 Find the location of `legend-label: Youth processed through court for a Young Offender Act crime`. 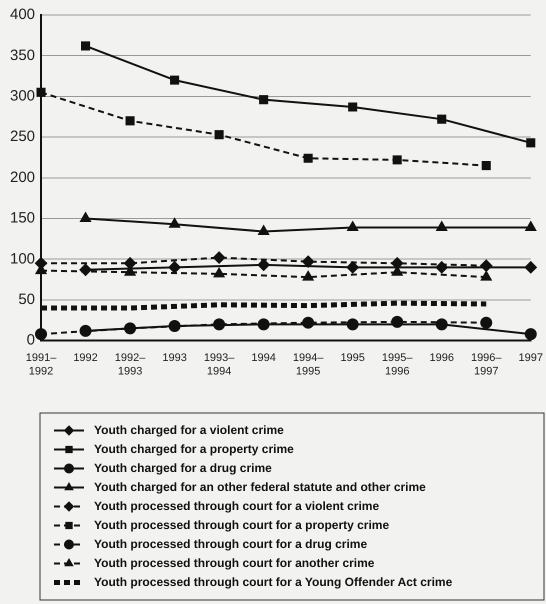

legend-label: Youth processed through court for a Young Offender Act crime is located at coordinates (273, 581).